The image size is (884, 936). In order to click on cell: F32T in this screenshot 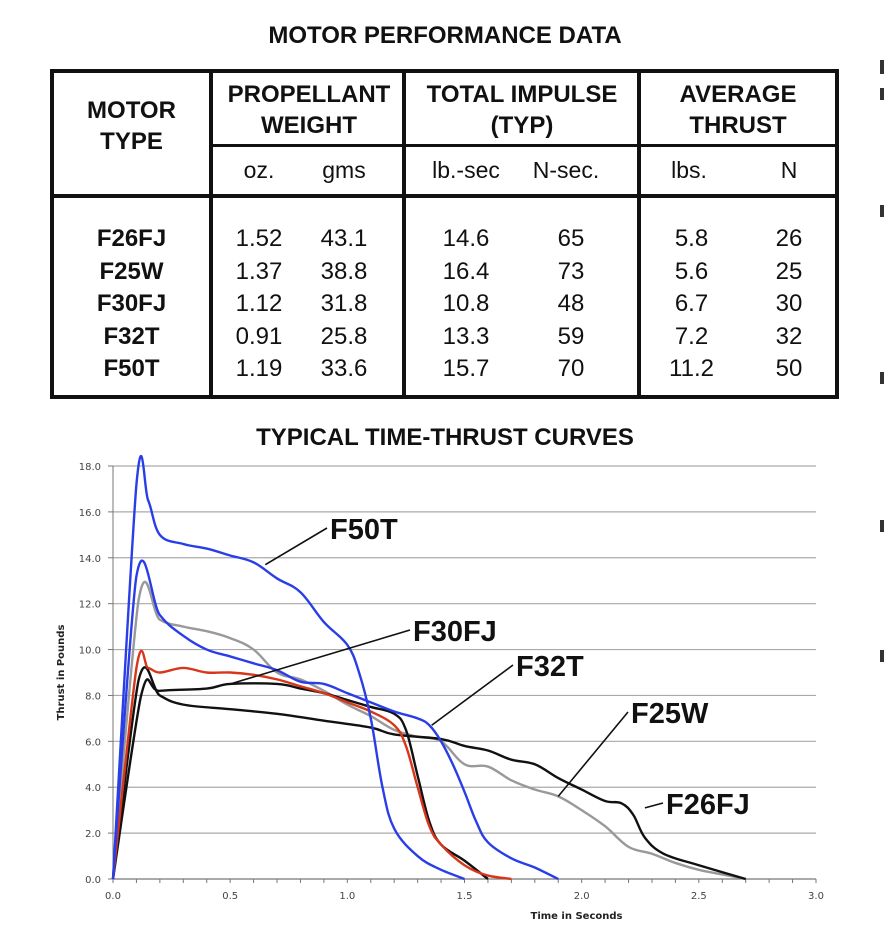, I will do `click(131, 336)`.